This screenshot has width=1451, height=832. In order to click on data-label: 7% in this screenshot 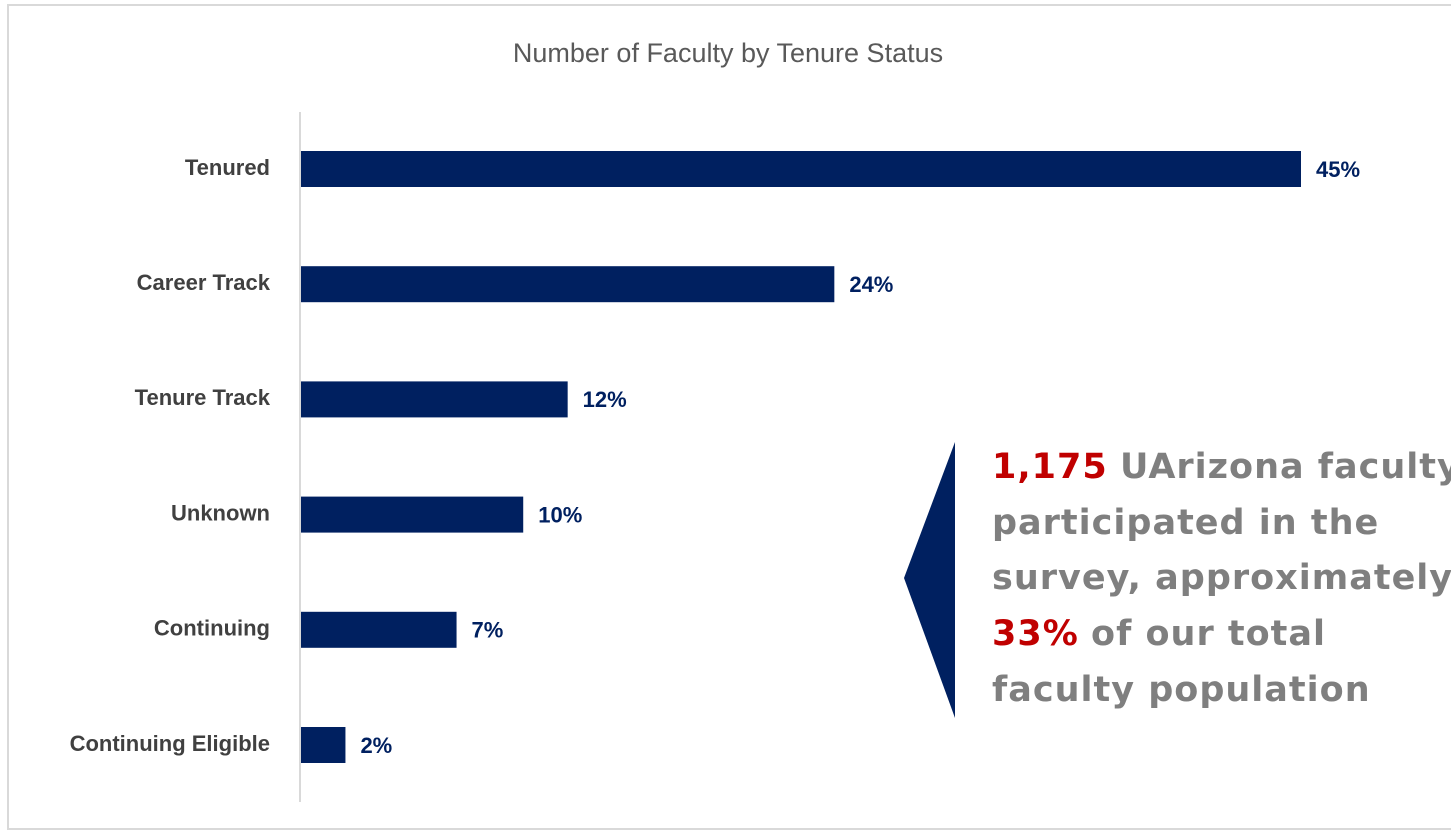, I will do `click(488, 630)`.